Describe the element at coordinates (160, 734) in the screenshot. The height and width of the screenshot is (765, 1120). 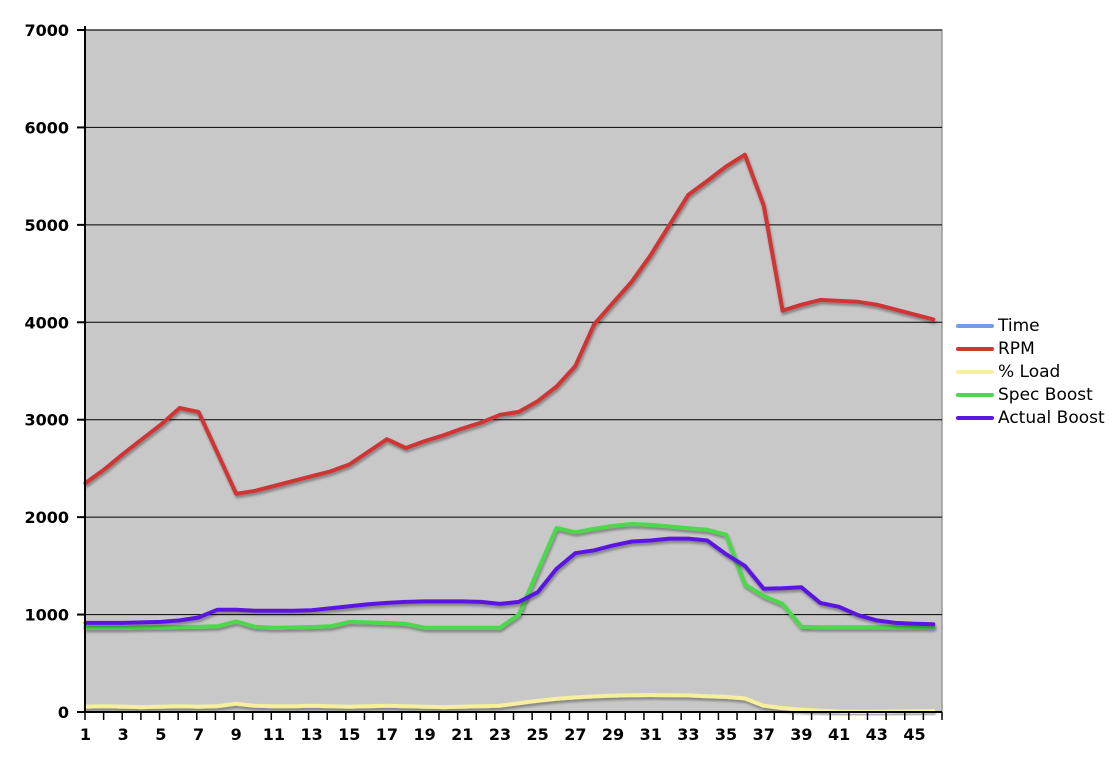
I see `x-tick-label-5: 5` at that location.